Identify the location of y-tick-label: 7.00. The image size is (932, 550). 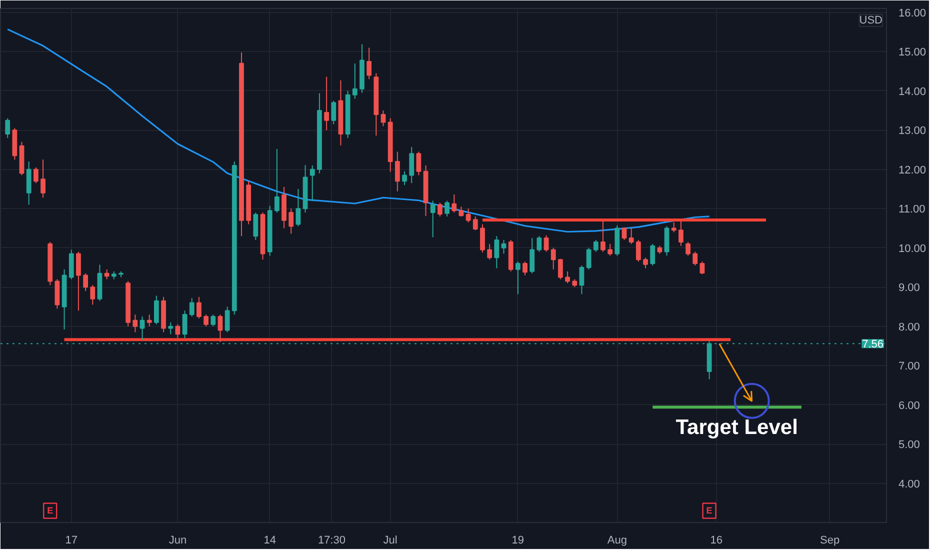
(909, 366).